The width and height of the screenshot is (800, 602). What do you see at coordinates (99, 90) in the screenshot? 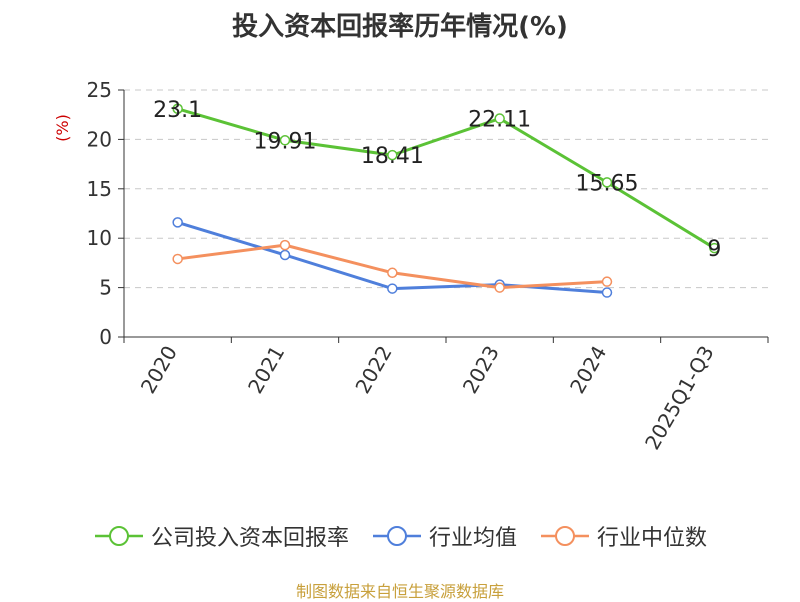
I see `y-tick-label: 25` at bounding box center [99, 90].